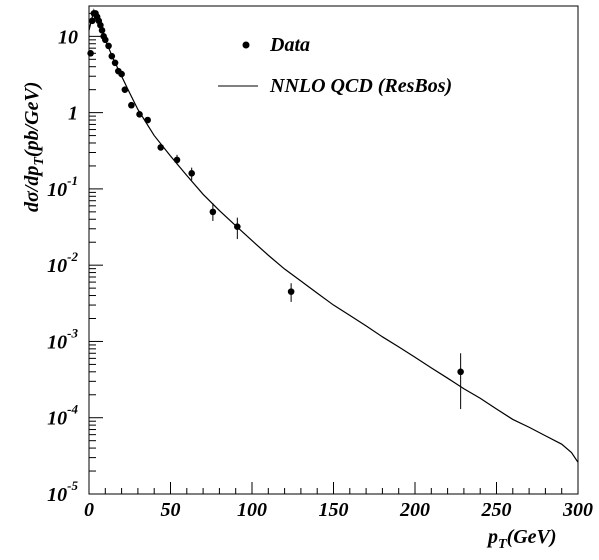  Describe the element at coordinates (171, 510) in the screenshot. I see `x-tick-label: 50` at that location.